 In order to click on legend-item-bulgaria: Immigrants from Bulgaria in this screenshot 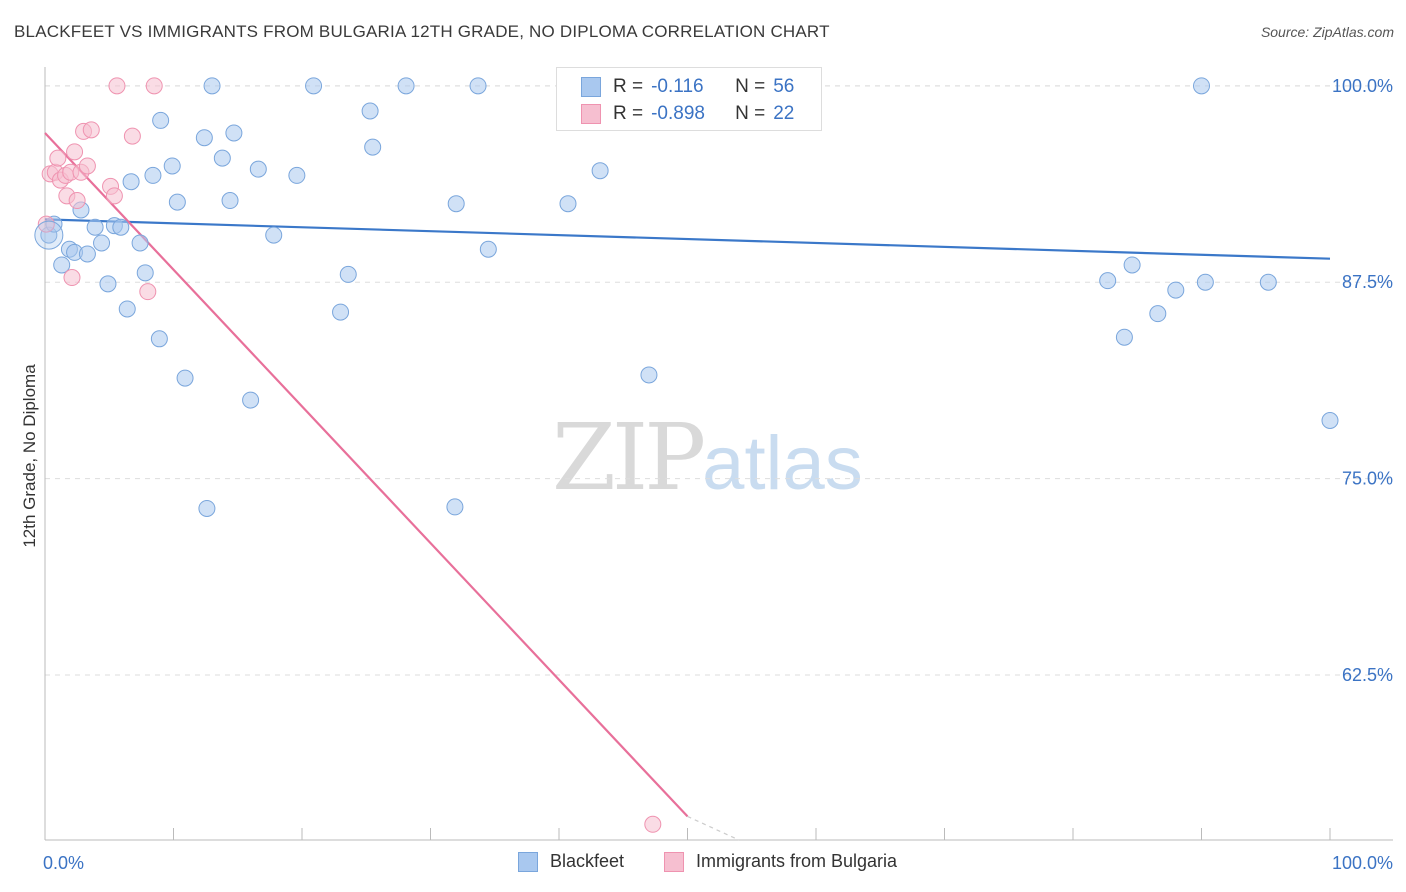, I will do `click(780, 861)`.